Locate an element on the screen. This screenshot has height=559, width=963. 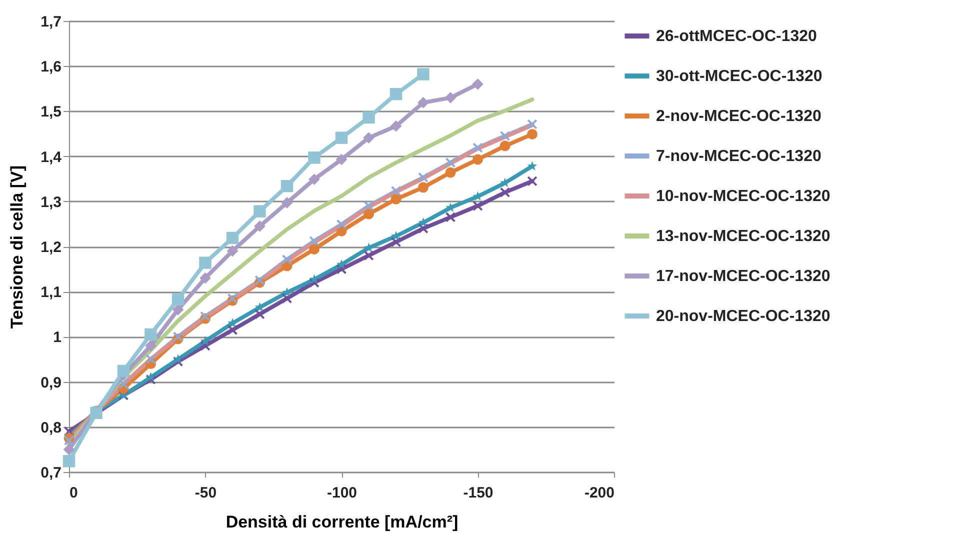
y-tick-label: 0,7 is located at coordinates (51, 473).